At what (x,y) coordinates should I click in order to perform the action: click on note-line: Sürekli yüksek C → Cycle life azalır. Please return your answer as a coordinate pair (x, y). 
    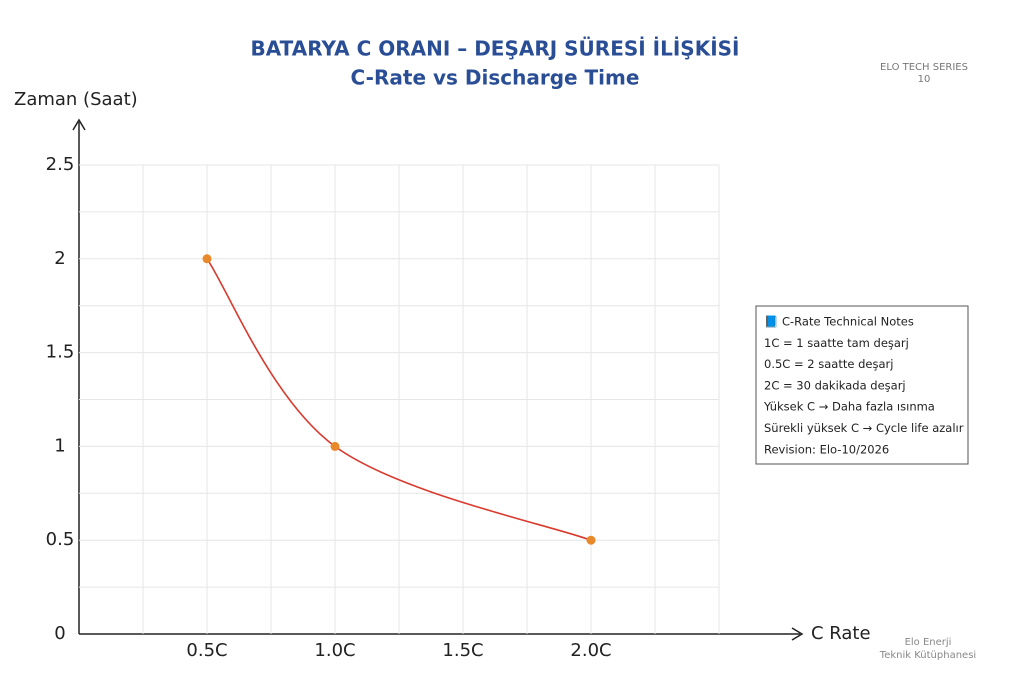
    Looking at the image, I should click on (864, 428).